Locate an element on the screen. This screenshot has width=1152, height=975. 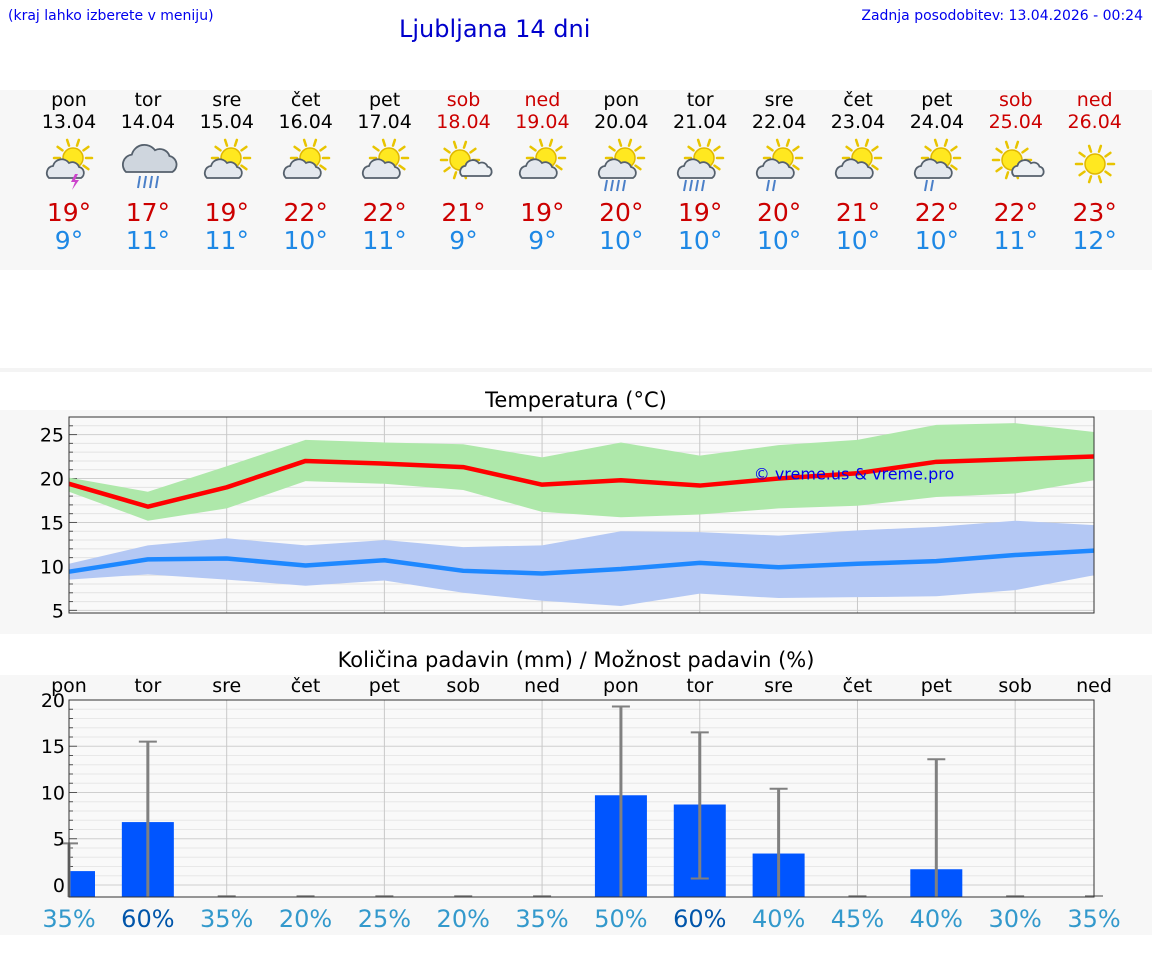
sun-small-cloud-icon is located at coordinates (1018, 160).